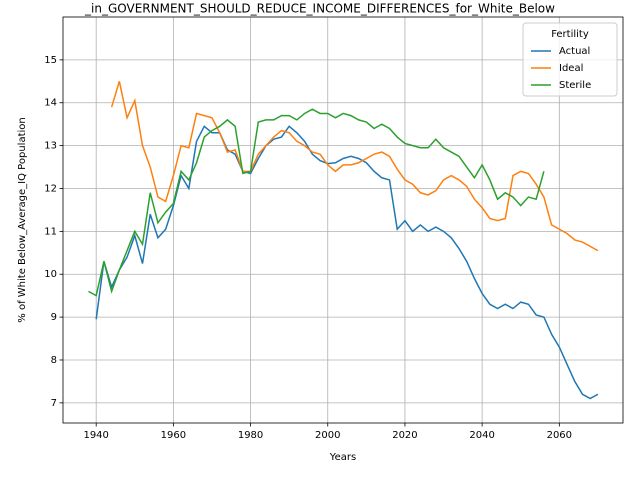  Describe the element at coordinates (574, 51) in the screenshot. I see `legend-label: Actual` at that location.